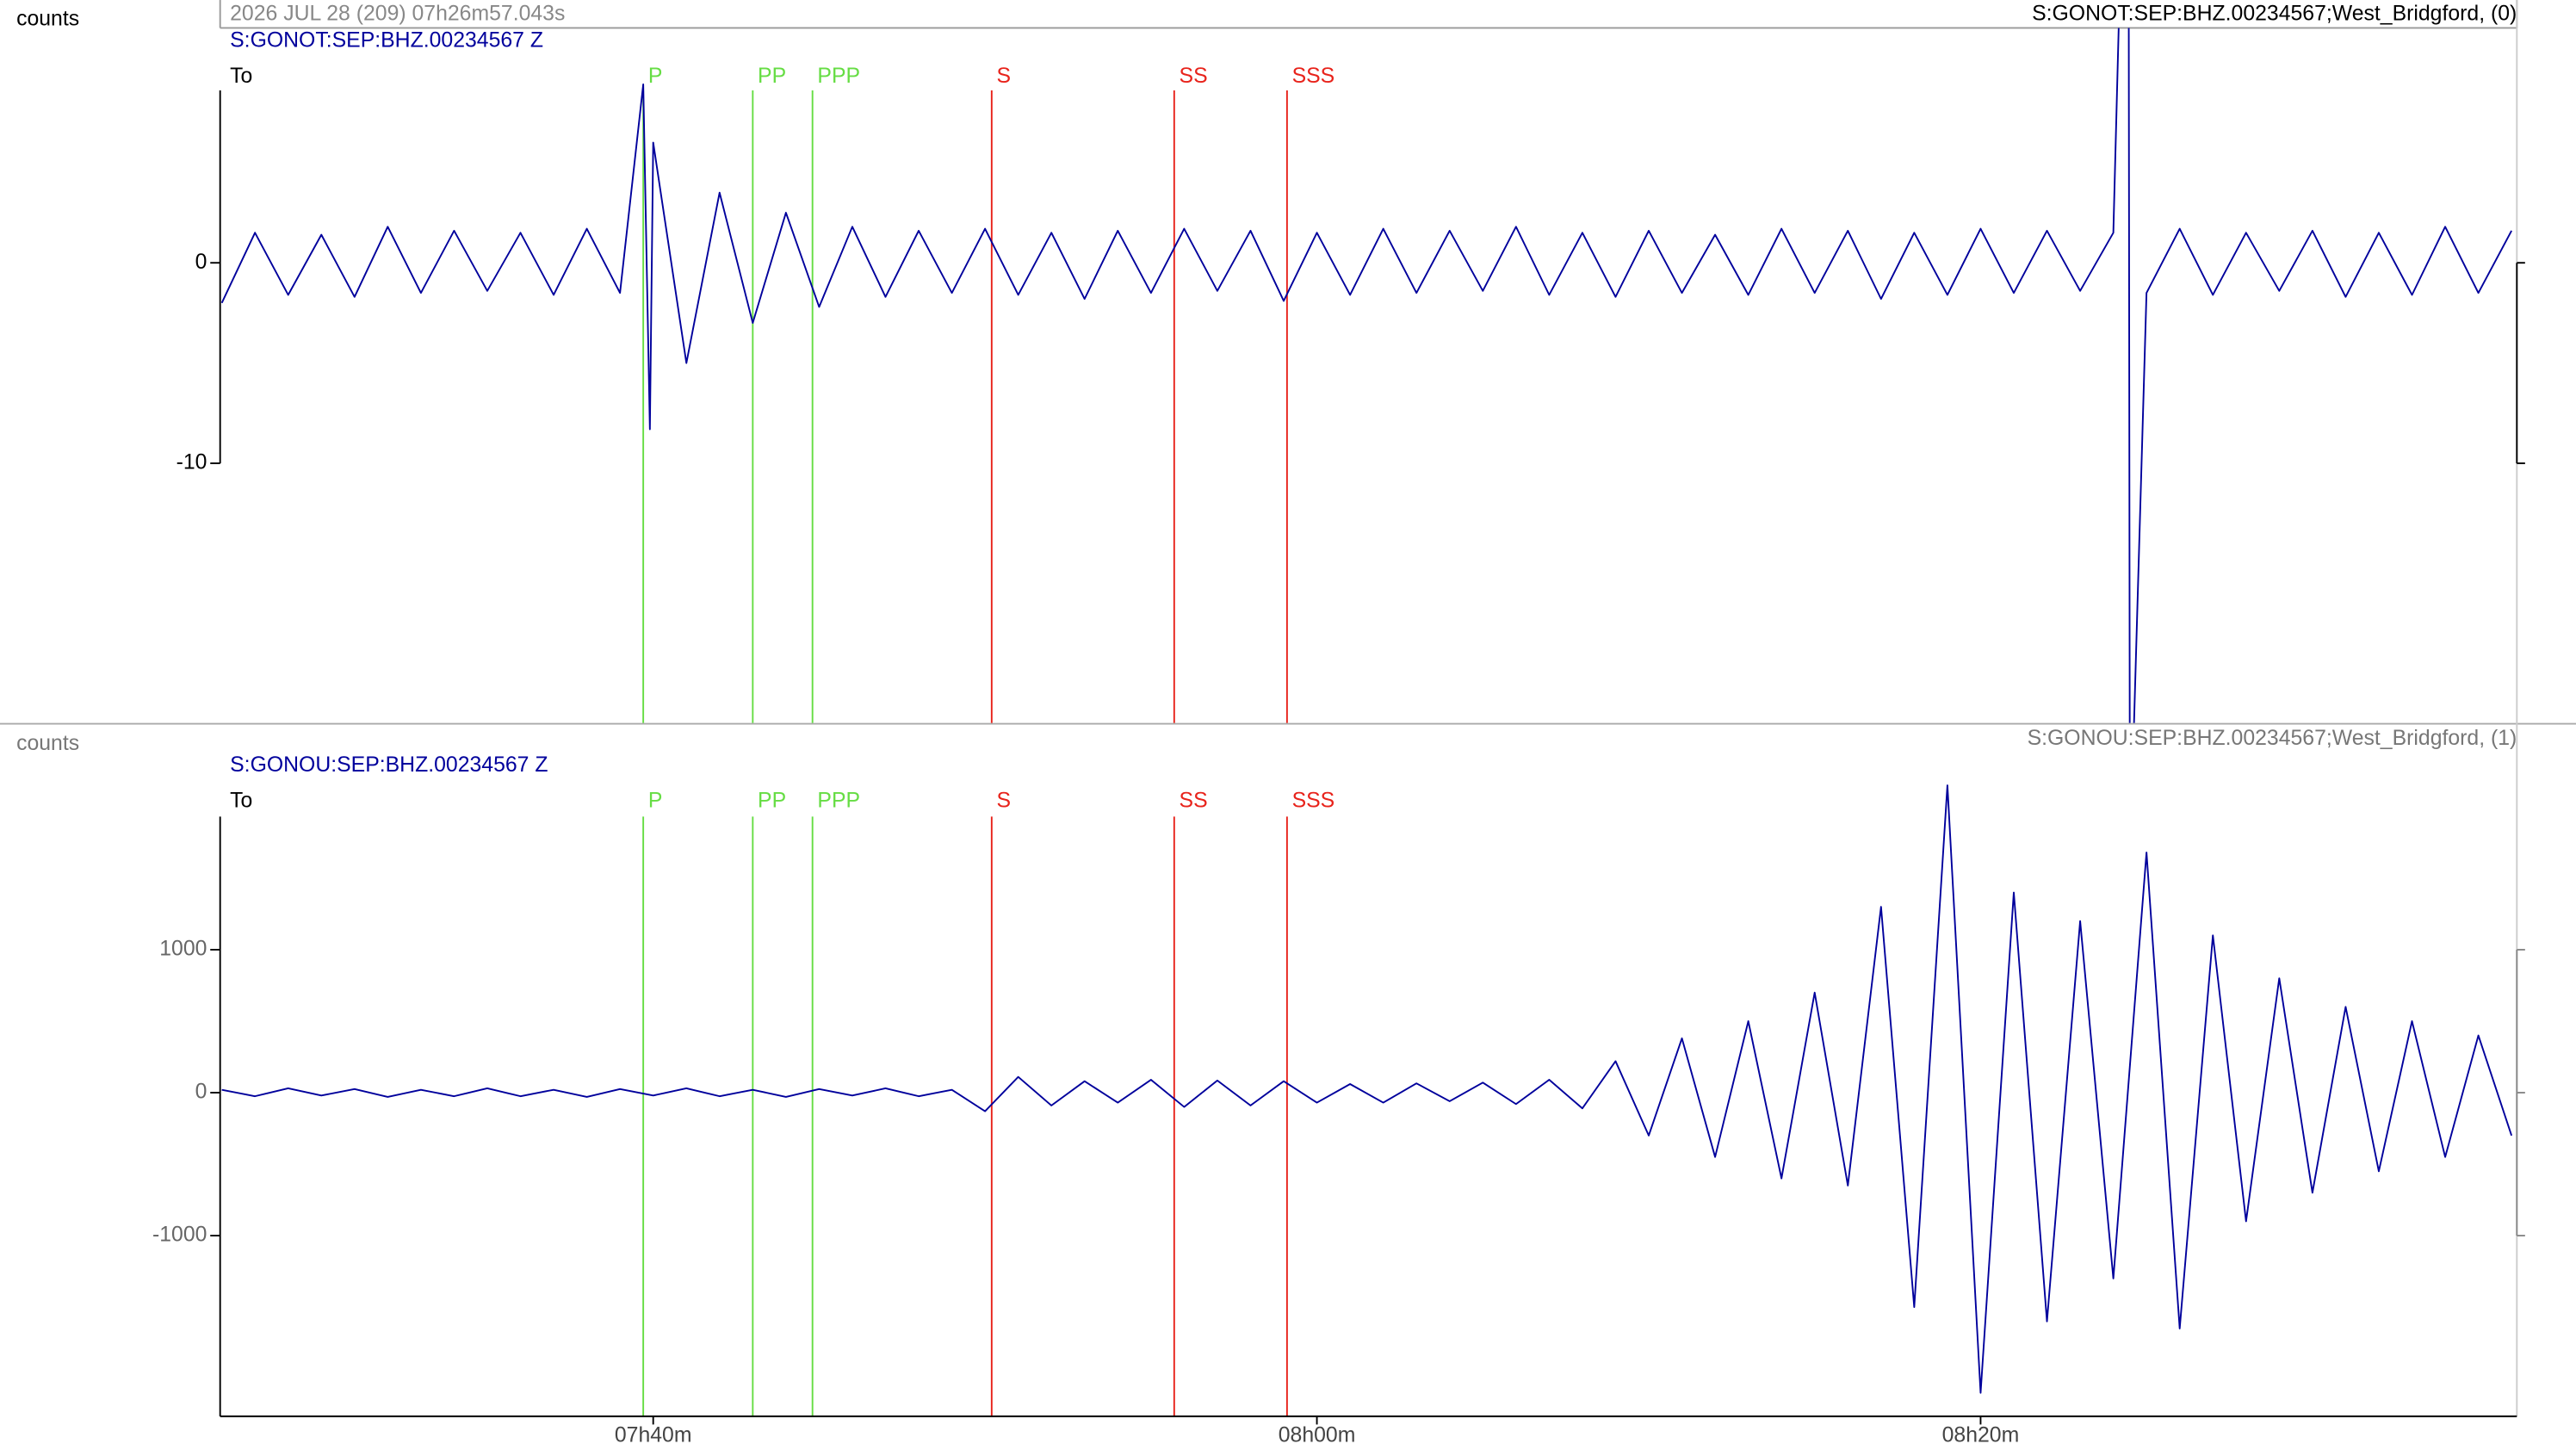 This screenshot has width=2576, height=1450. I want to click on y-tick-label: -1000, so click(180, 1235).